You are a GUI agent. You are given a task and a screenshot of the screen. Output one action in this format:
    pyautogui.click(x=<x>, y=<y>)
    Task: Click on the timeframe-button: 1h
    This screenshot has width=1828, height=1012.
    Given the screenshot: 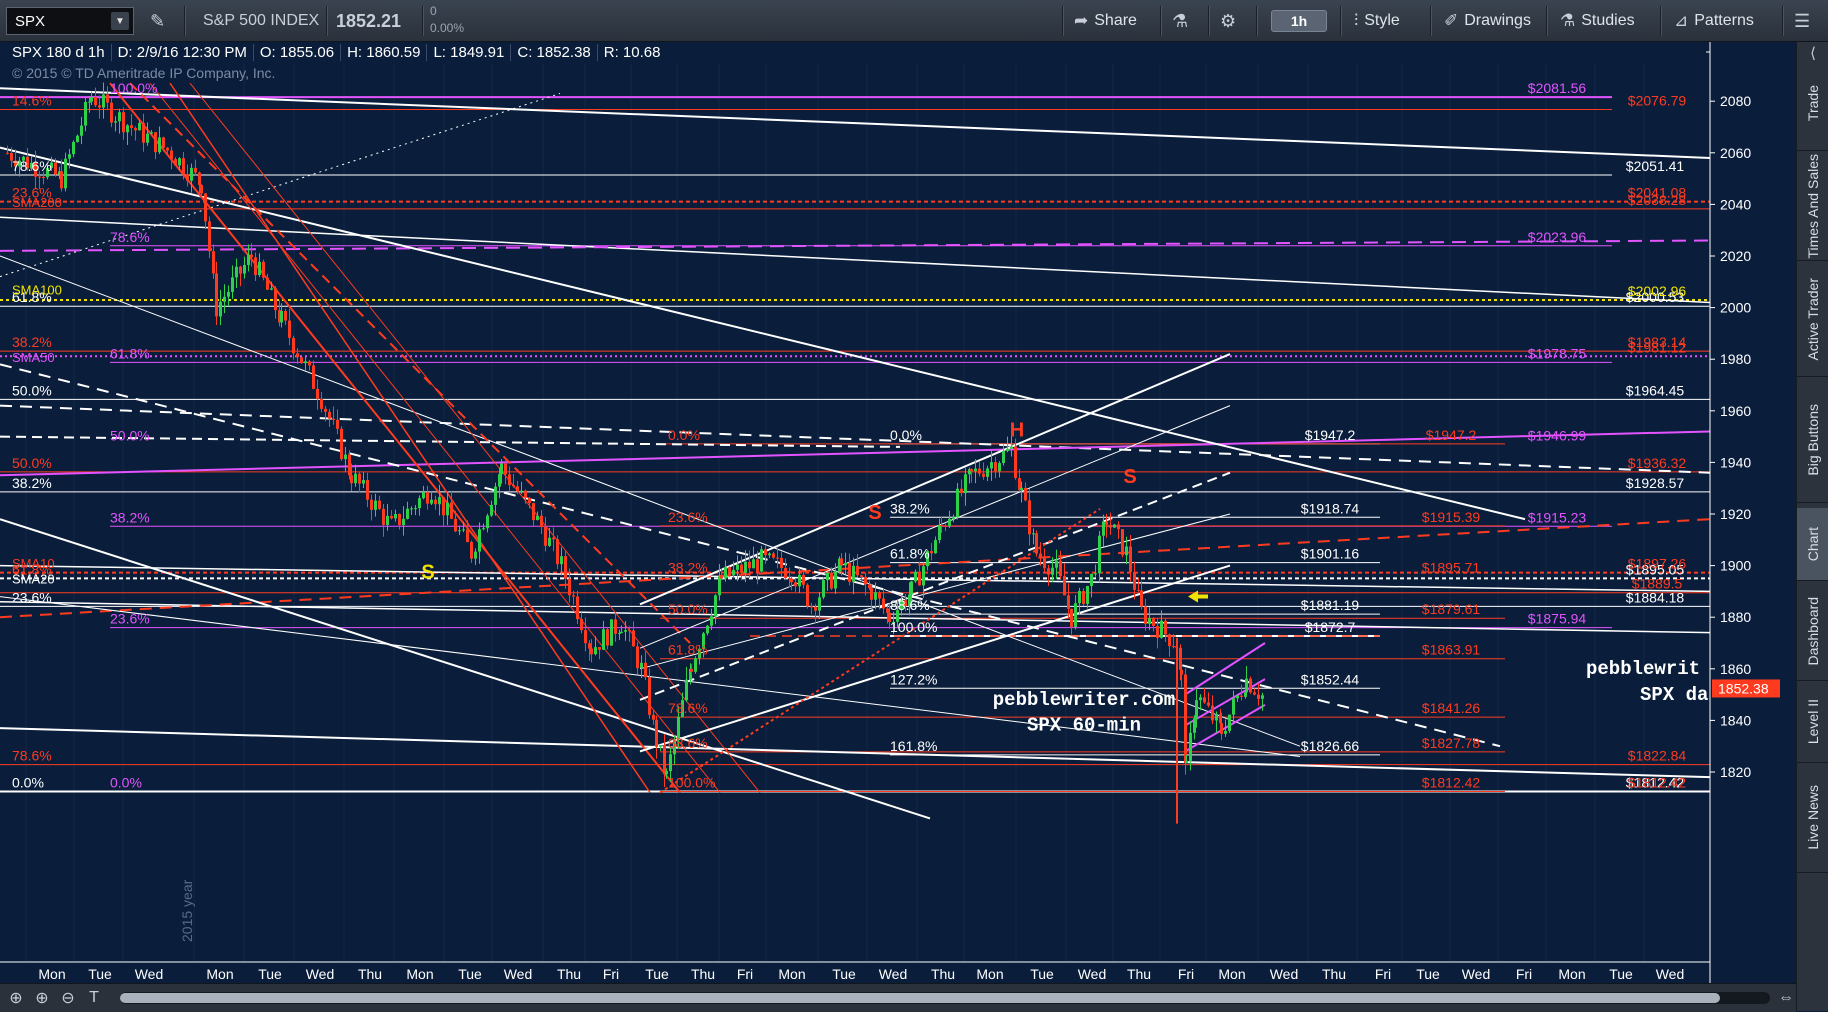 What is the action you would take?
    pyautogui.click(x=1299, y=21)
    